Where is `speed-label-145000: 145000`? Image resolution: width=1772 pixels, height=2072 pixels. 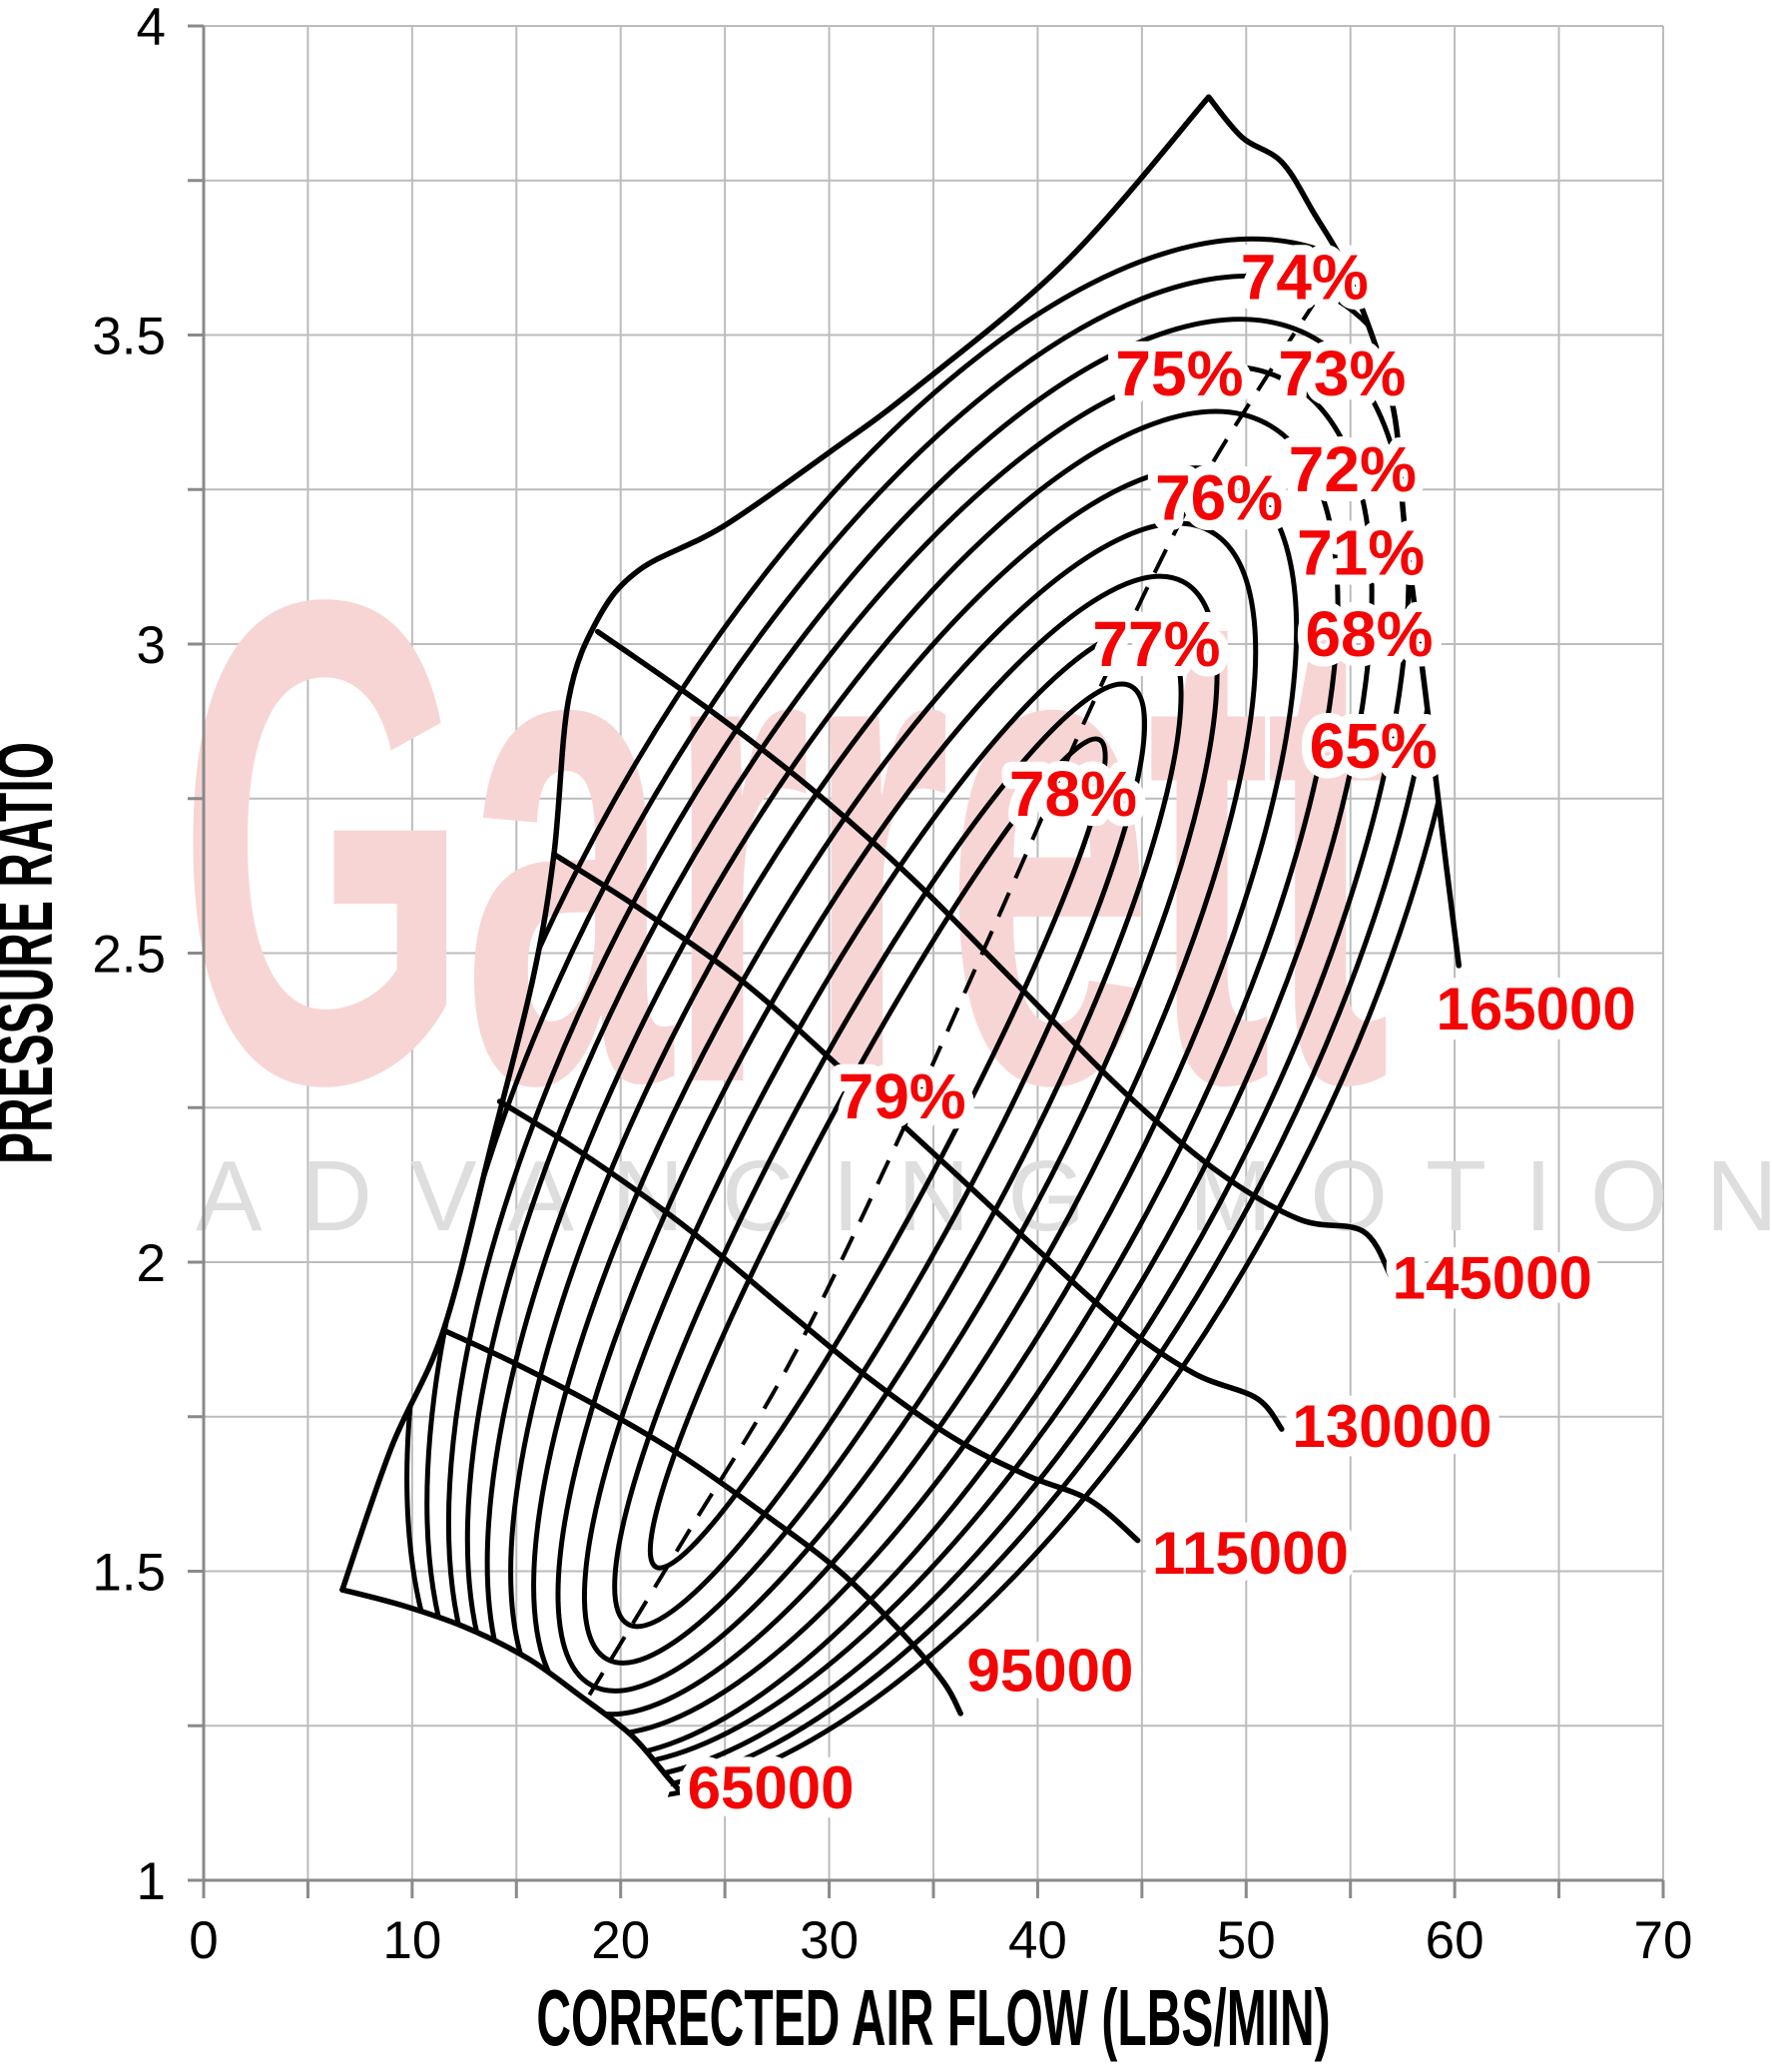 speed-label-145000: 145000 is located at coordinates (1492, 1278).